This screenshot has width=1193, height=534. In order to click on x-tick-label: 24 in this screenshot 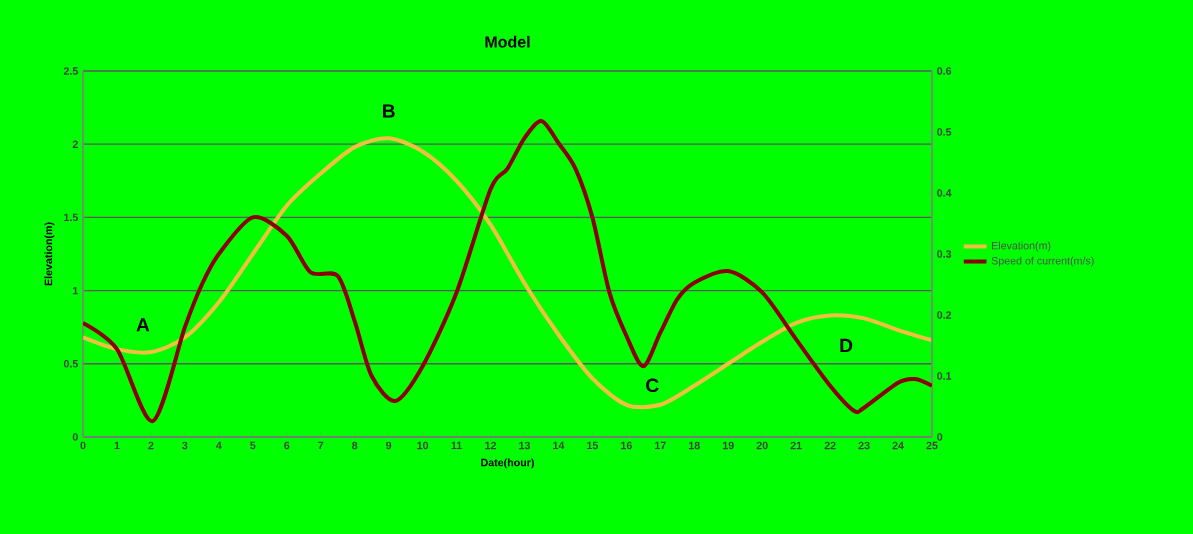, I will do `click(898, 445)`.